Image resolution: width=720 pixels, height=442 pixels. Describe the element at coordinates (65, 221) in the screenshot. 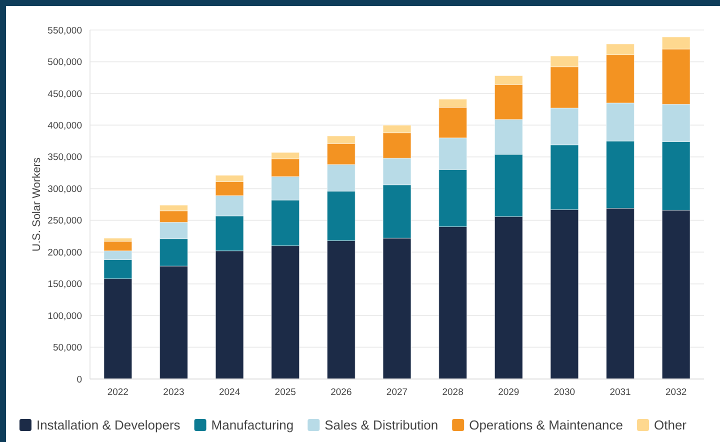

I see `y-tick-label: 250,000` at that location.